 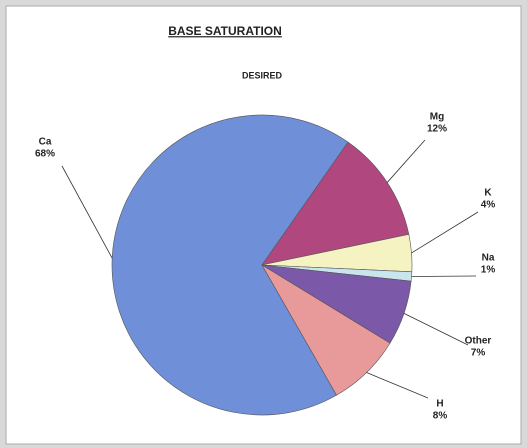 What do you see at coordinates (488, 205) in the screenshot?
I see `value-label: 4%` at bounding box center [488, 205].